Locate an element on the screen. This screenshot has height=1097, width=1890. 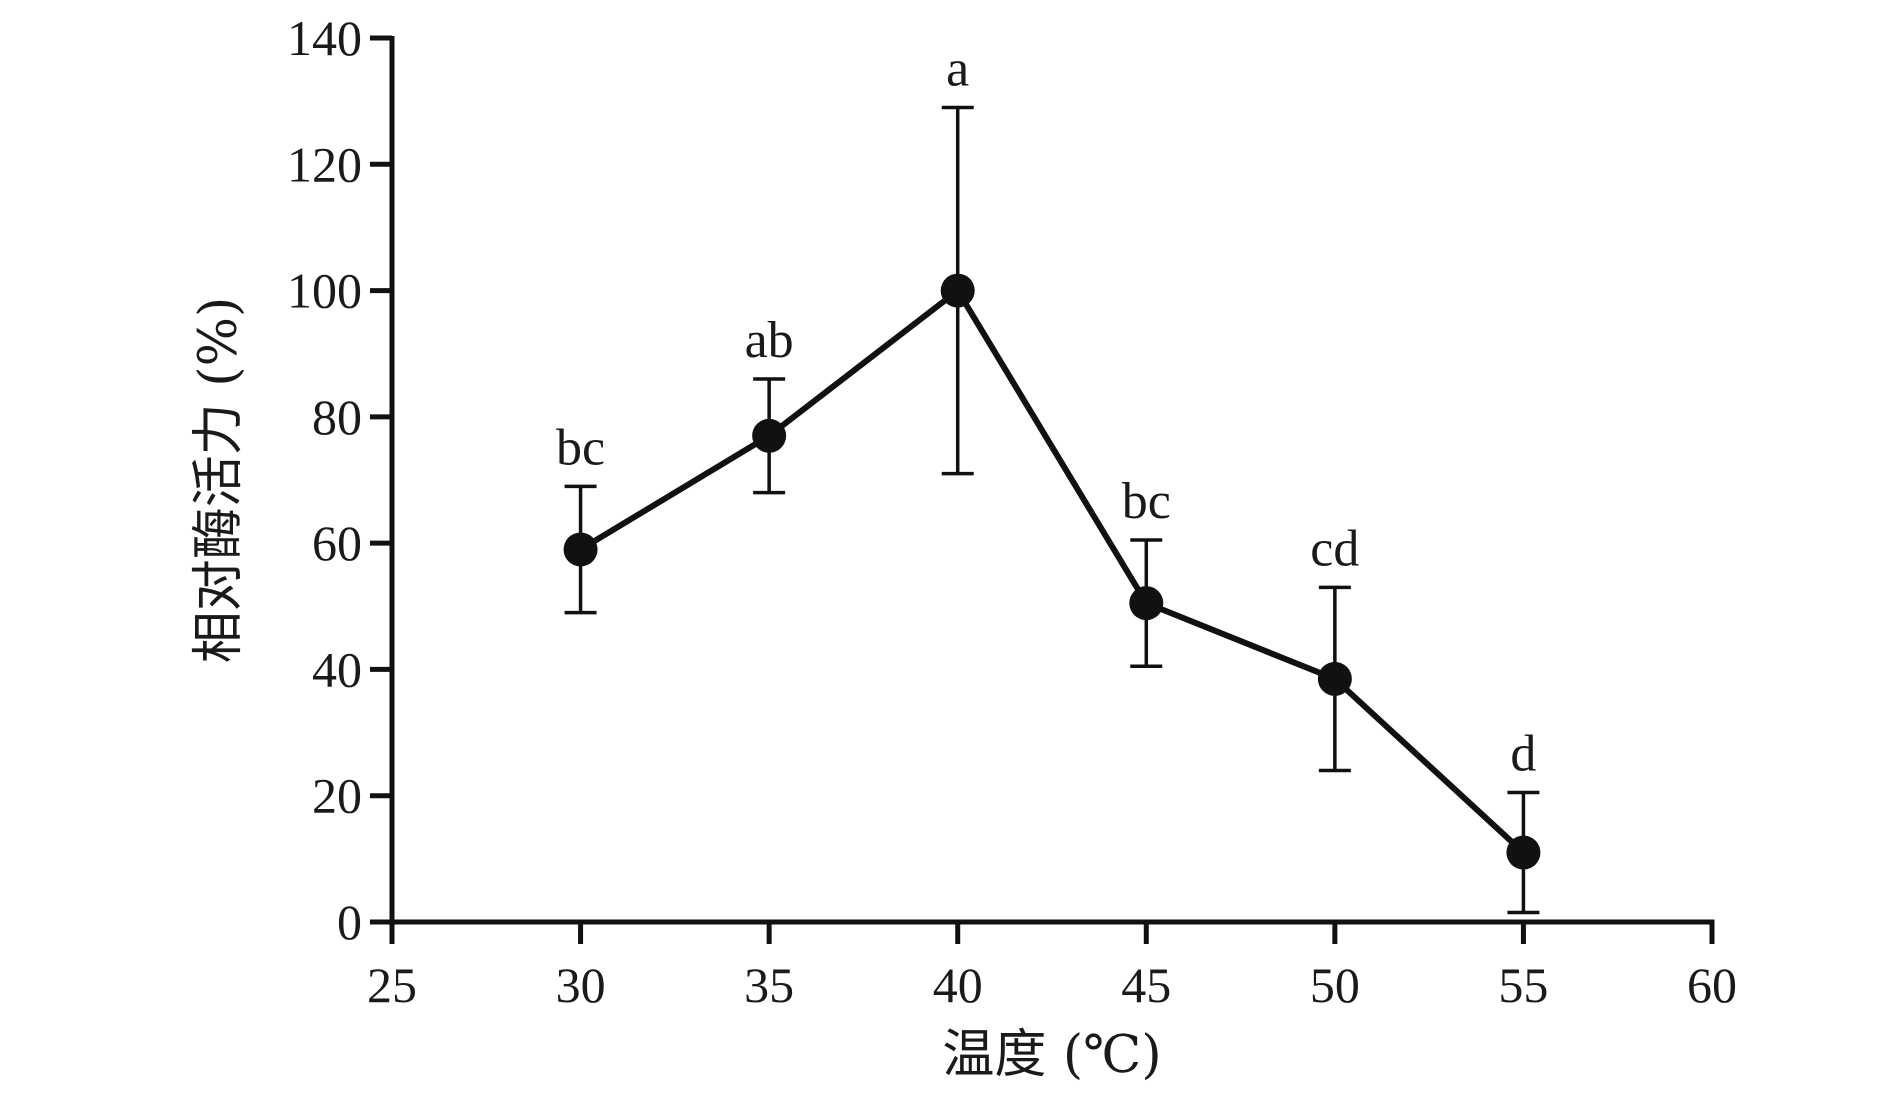
significance-label: a is located at coordinates (957, 68).